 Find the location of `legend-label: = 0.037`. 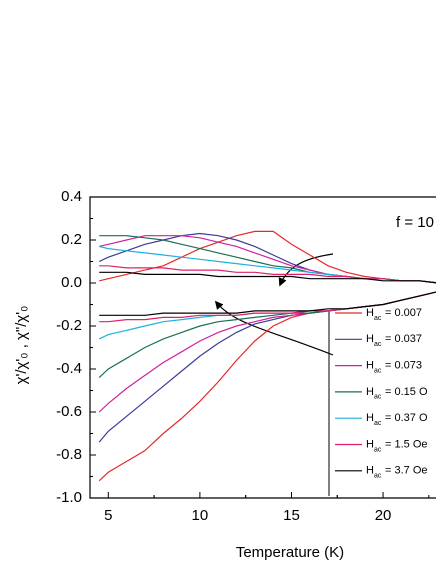

legend-label: = 0.037 is located at coordinates (403, 339).